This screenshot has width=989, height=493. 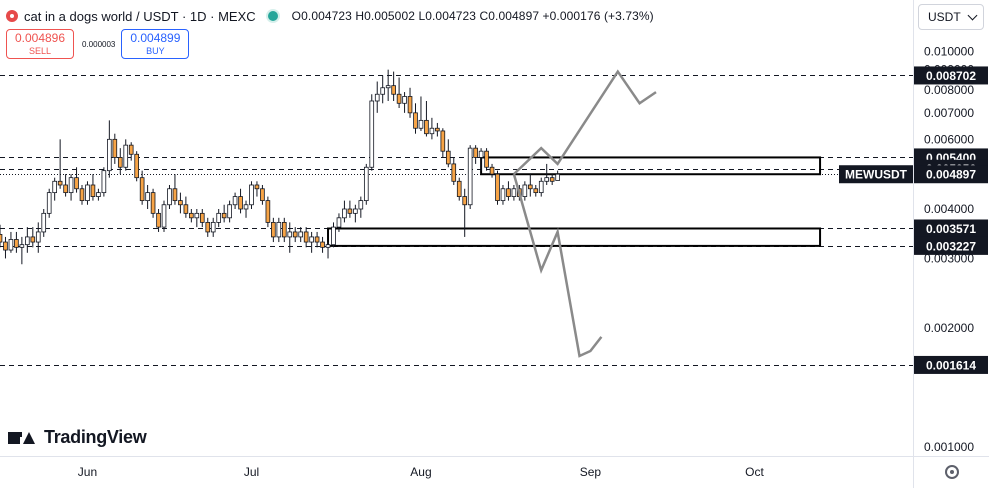 I want to click on price-line-label: 0.003227, so click(x=951, y=246).